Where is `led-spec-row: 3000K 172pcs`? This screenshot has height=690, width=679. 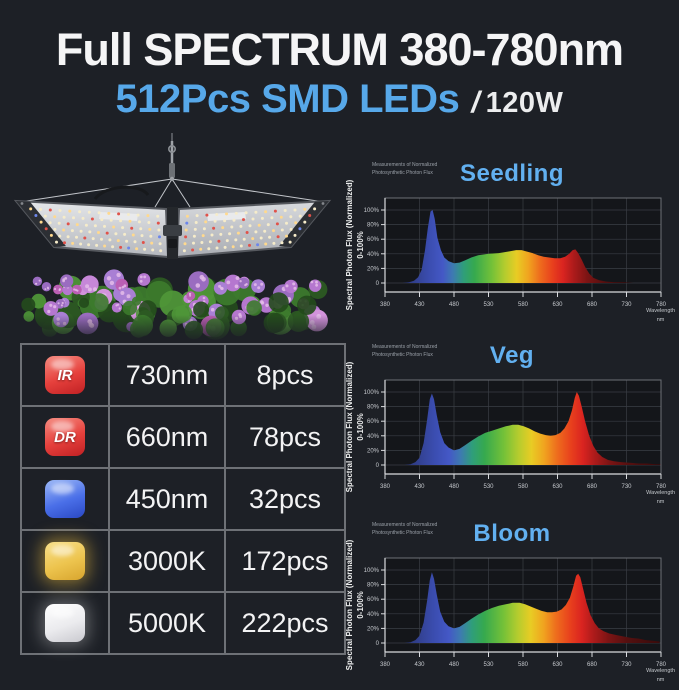 led-spec-row: 3000K 172pcs is located at coordinates (183, 561).